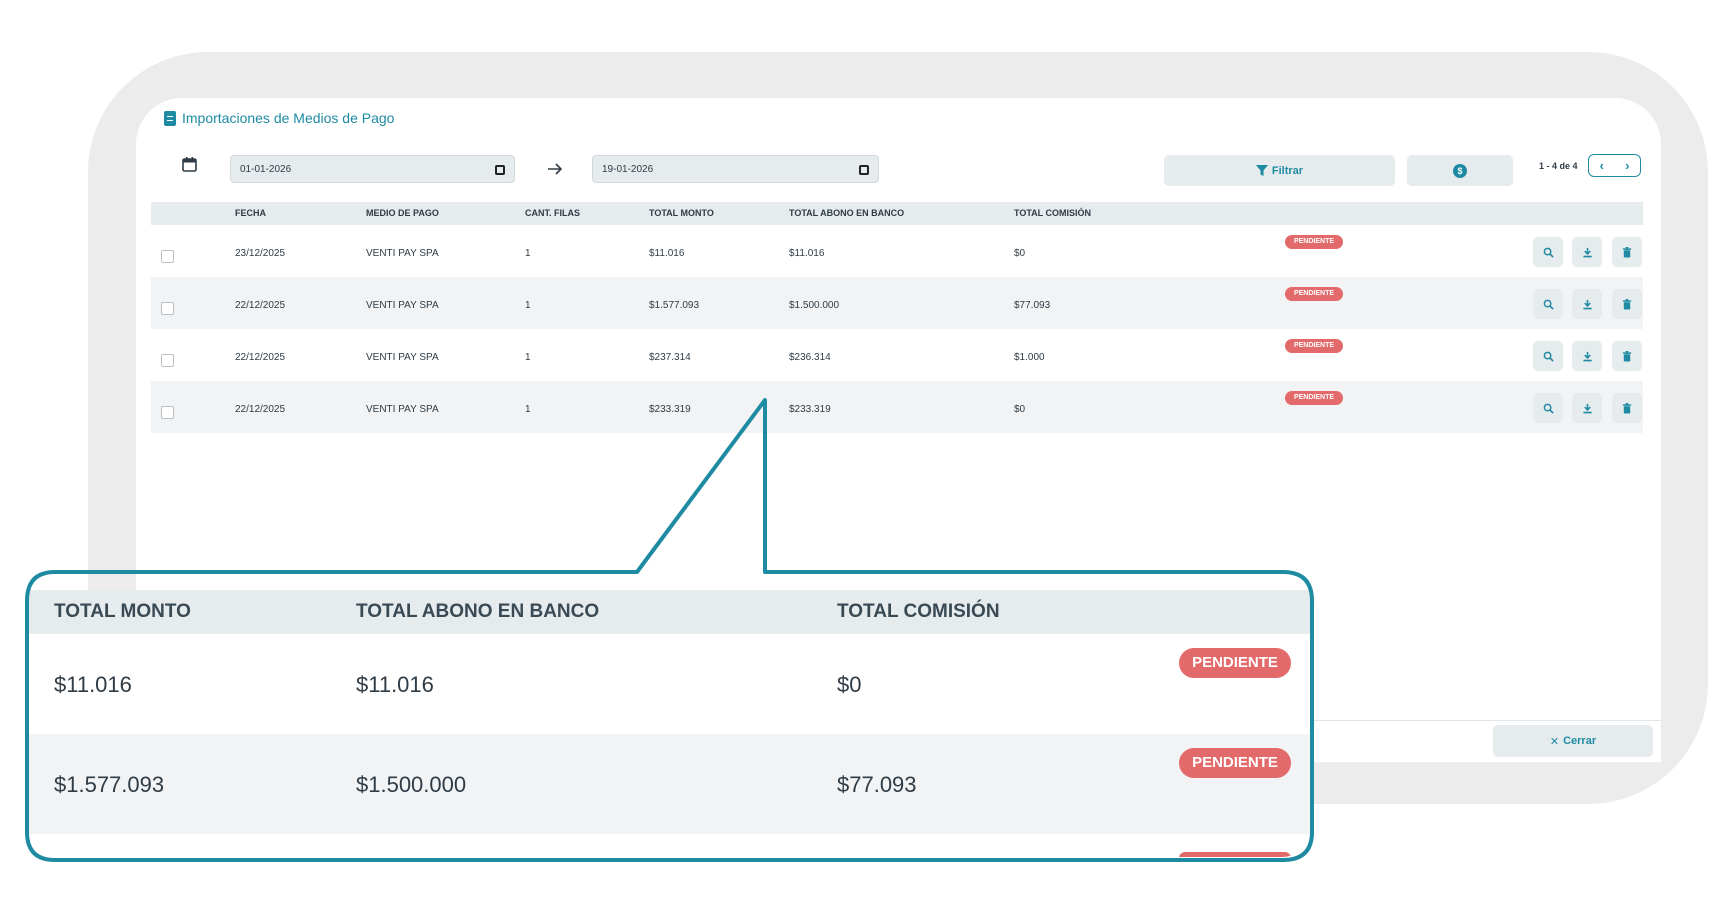 Image resolution: width=1718 pixels, height=916 pixels. I want to click on document-icon, so click(170, 118).